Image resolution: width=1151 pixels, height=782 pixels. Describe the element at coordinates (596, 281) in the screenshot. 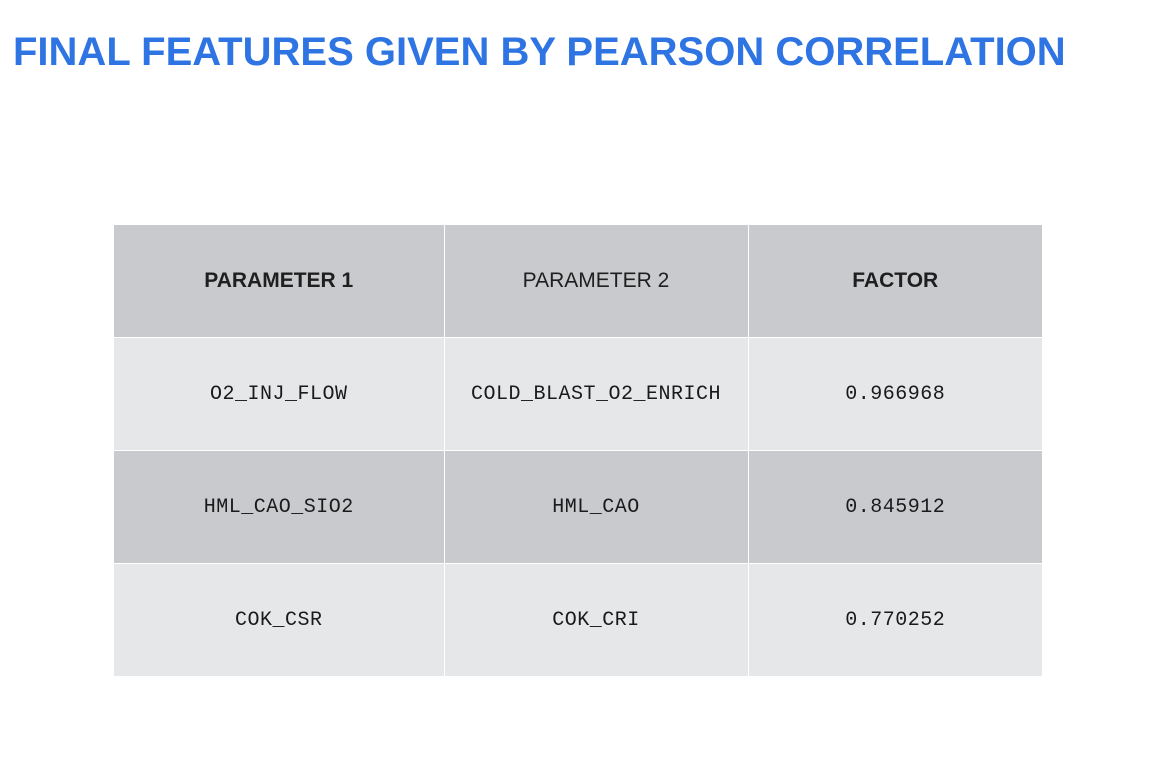

I see `column-header-parameter-2: PARAMETER 2` at that location.